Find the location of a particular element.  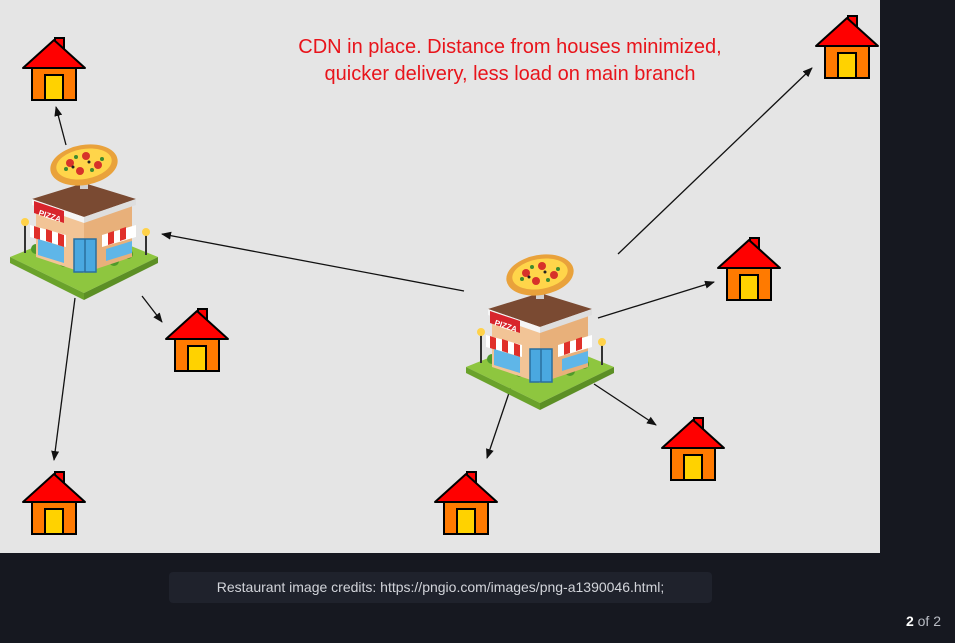

arrow-restaurant-right-to-house-right is located at coordinates (656, 299).